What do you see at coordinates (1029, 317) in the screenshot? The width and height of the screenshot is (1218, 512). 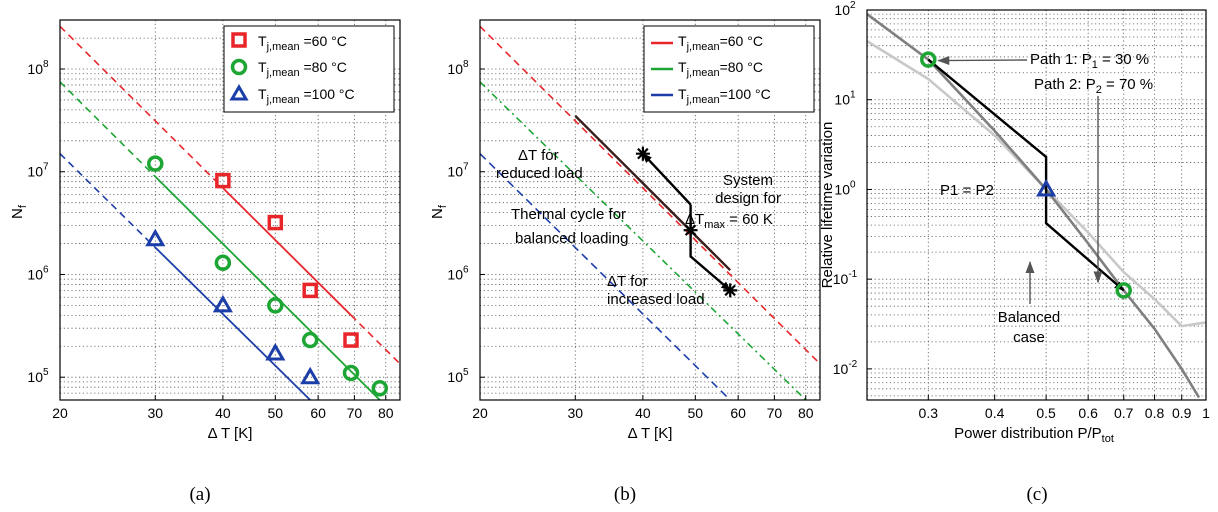 I see `annotation-balanced-1: Balanced` at bounding box center [1029, 317].